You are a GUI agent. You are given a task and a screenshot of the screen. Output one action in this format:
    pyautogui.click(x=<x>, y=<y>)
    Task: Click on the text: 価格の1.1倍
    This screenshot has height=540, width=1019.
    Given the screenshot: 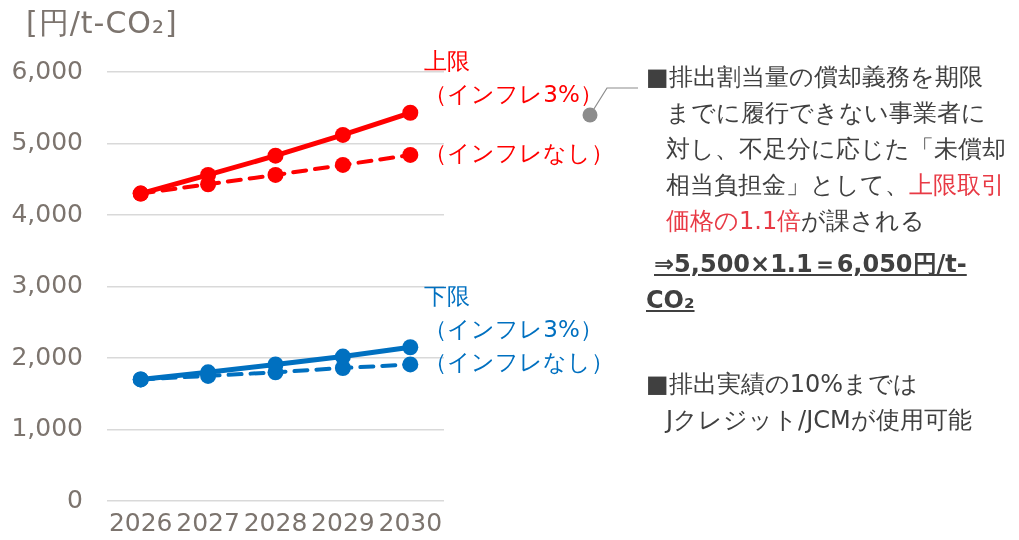 What is the action you would take?
    pyautogui.click(x=734, y=221)
    